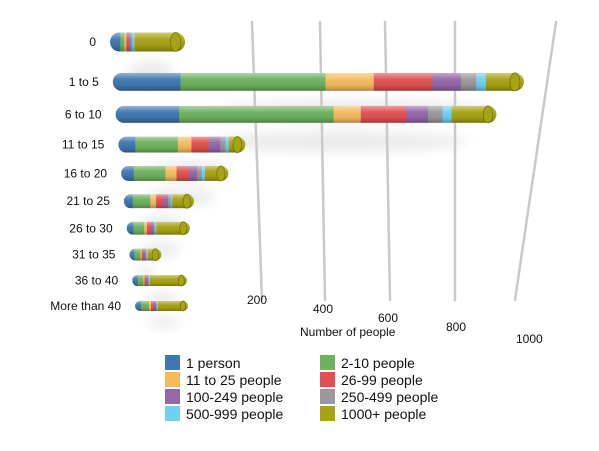 The width and height of the screenshot is (599, 451). Describe the element at coordinates (378, 362) in the screenshot. I see `legend-label: 2-10 people` at that location.